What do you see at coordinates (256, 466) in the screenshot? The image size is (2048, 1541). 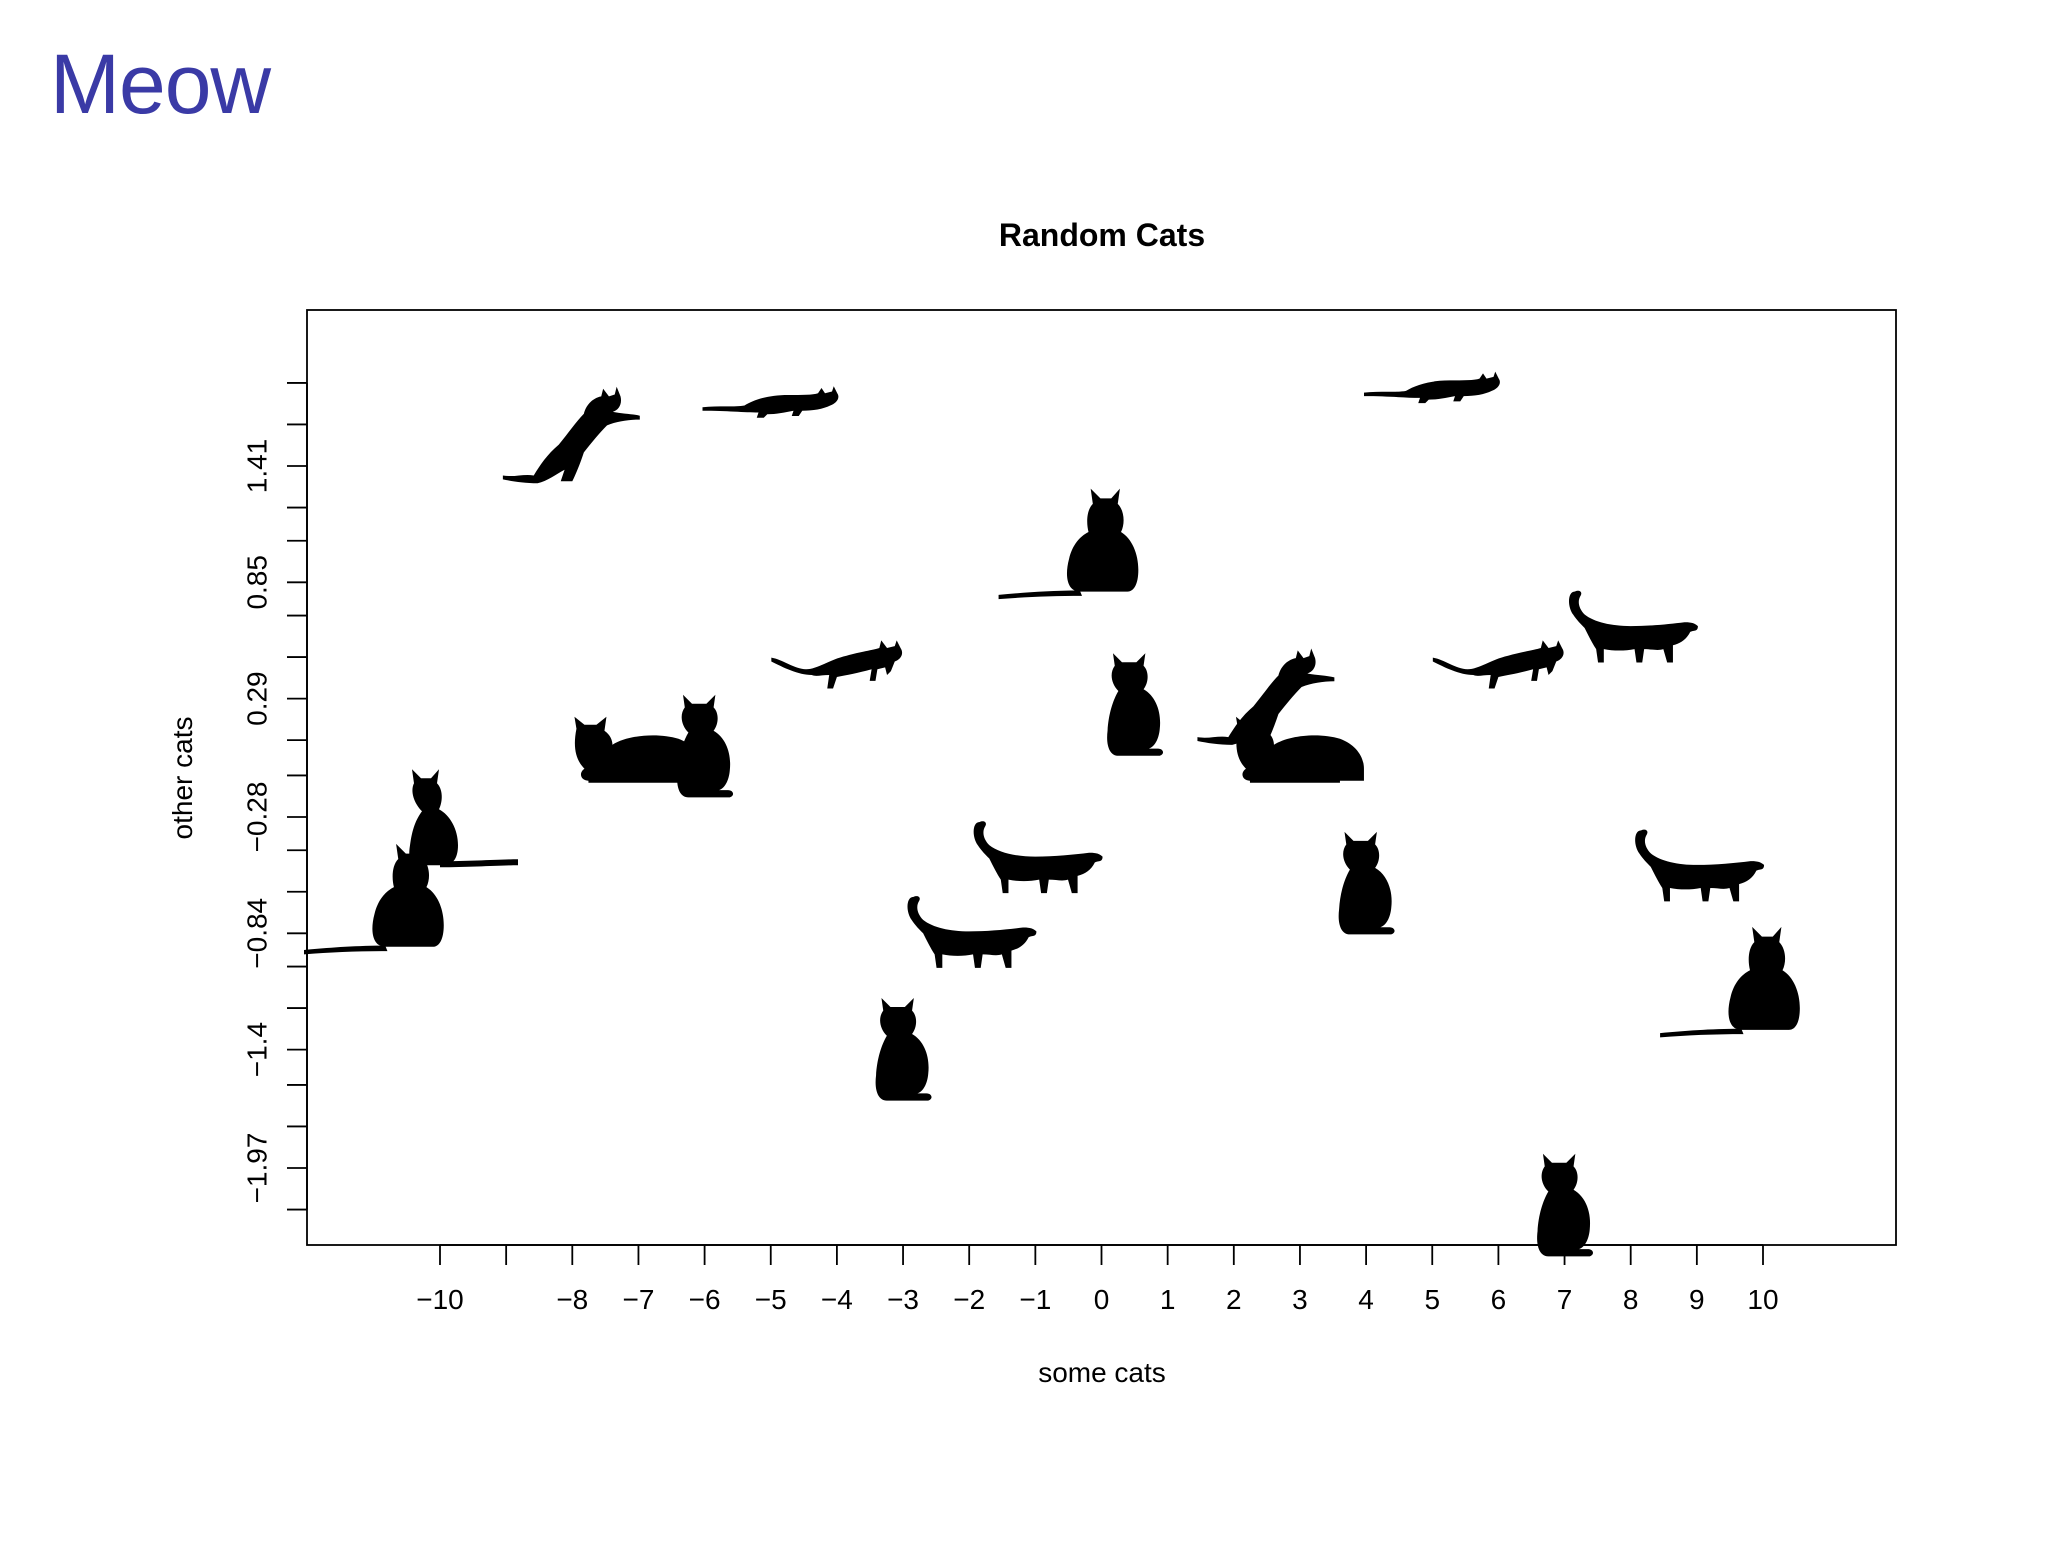 I see `y-tick-label: 1.41` at bounding box center [256, 466].